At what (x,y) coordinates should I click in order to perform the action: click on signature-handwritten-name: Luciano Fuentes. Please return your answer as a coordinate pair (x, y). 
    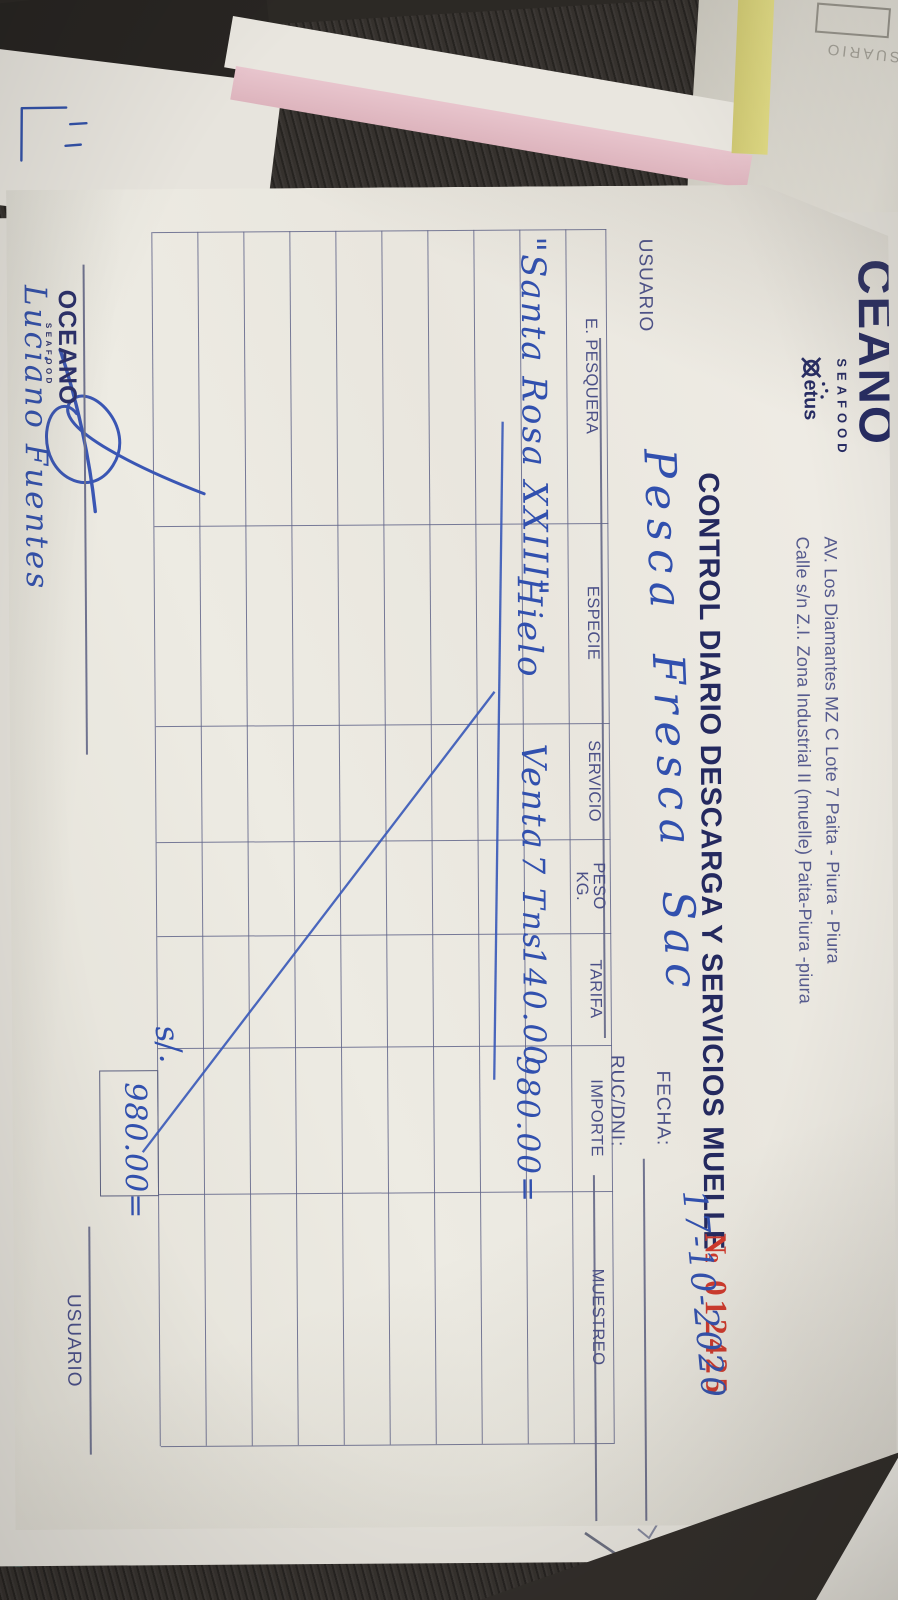
    Looking at the image, I should click on (35, 438).